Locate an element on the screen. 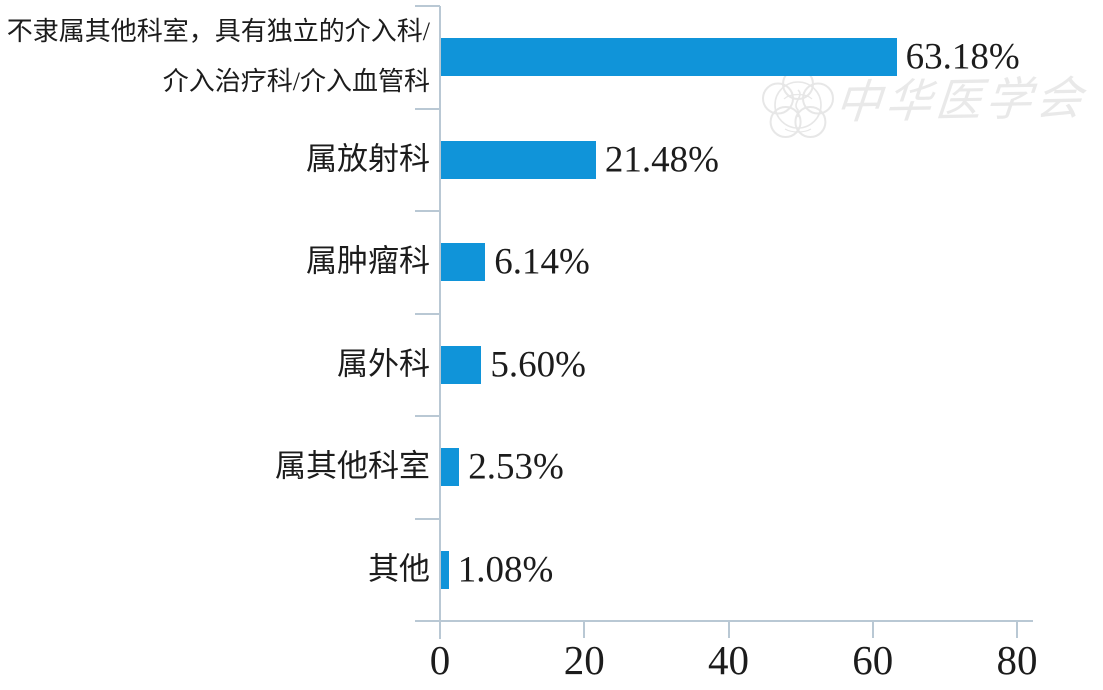  value-label: 1.08% is located at coordinates (505, 570).